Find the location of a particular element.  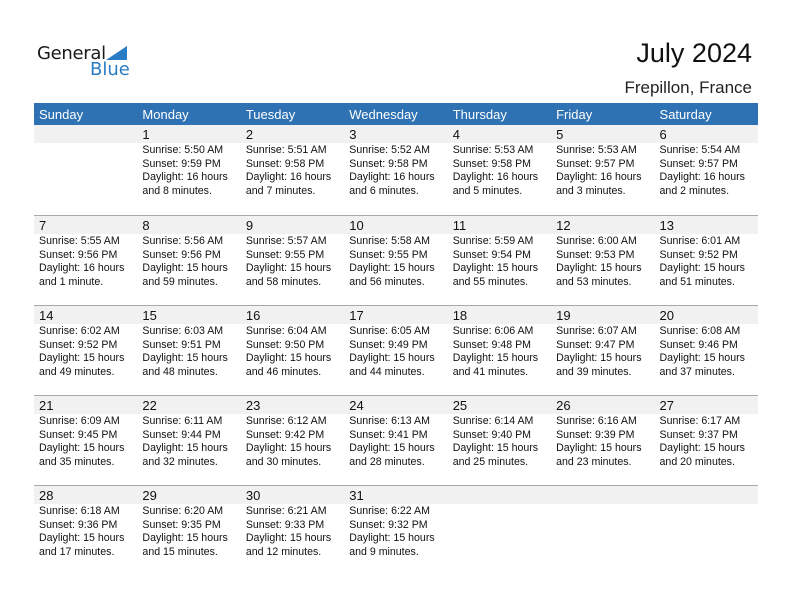

sunrise-text: Sunrise: 6:18 AM is located at coordinates (79, 511).